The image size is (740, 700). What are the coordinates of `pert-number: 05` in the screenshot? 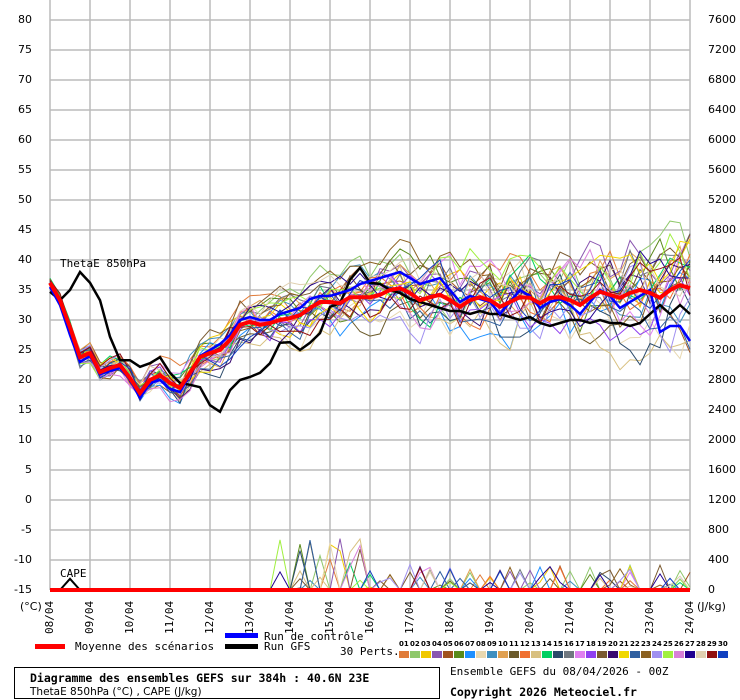 It's located at (448, 644).